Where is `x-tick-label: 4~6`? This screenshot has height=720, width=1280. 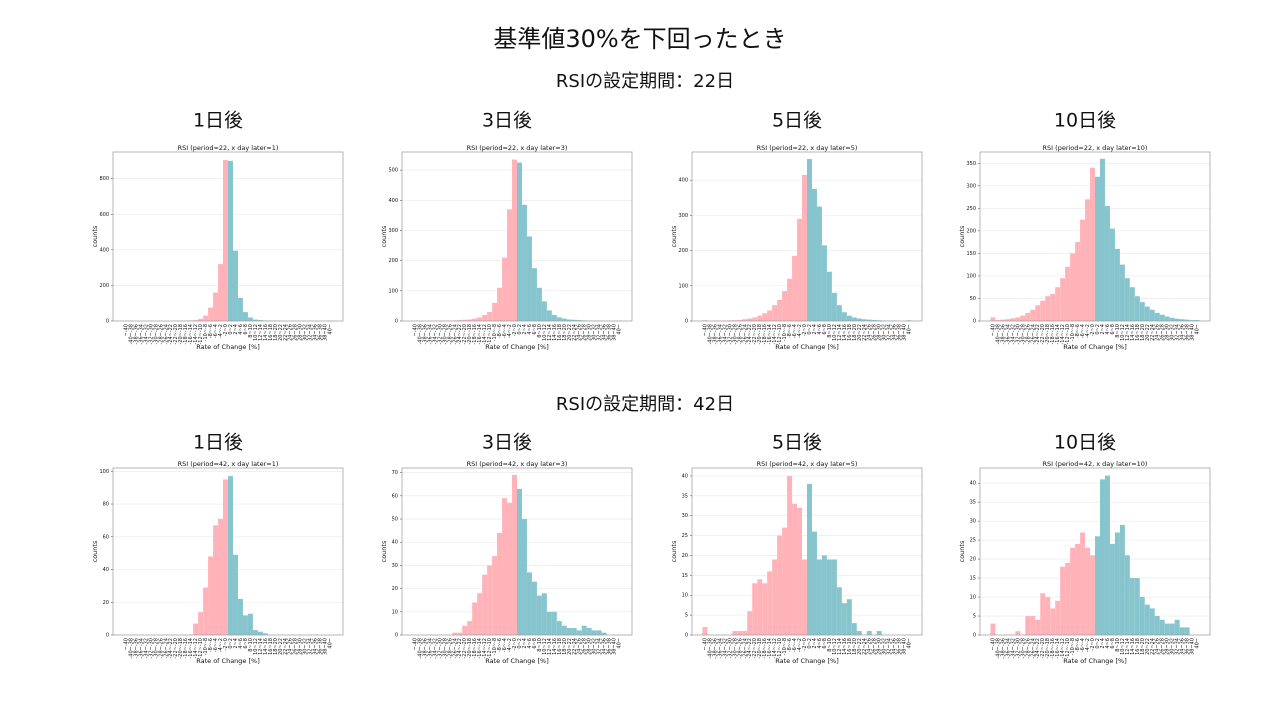
x-tick-label: 4~6 is located at coordinates (241, 329).